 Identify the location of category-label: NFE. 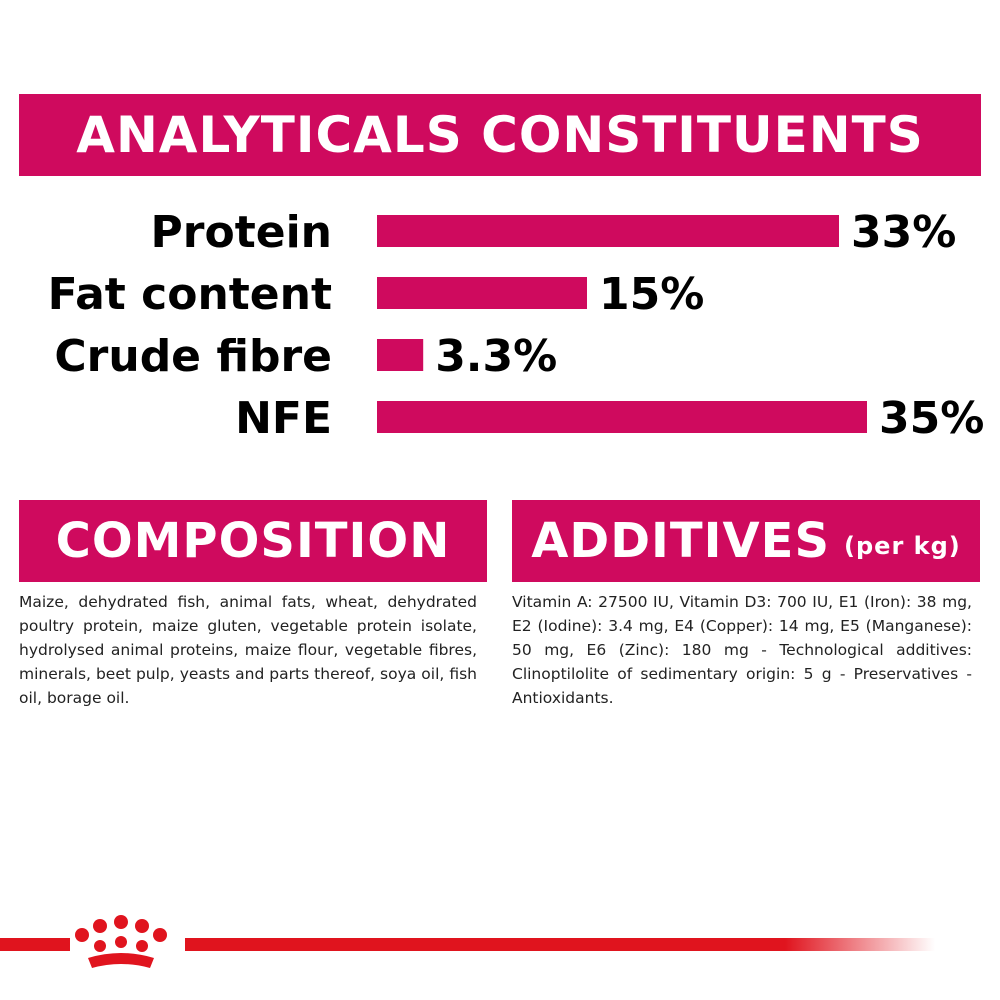
(283, 418).